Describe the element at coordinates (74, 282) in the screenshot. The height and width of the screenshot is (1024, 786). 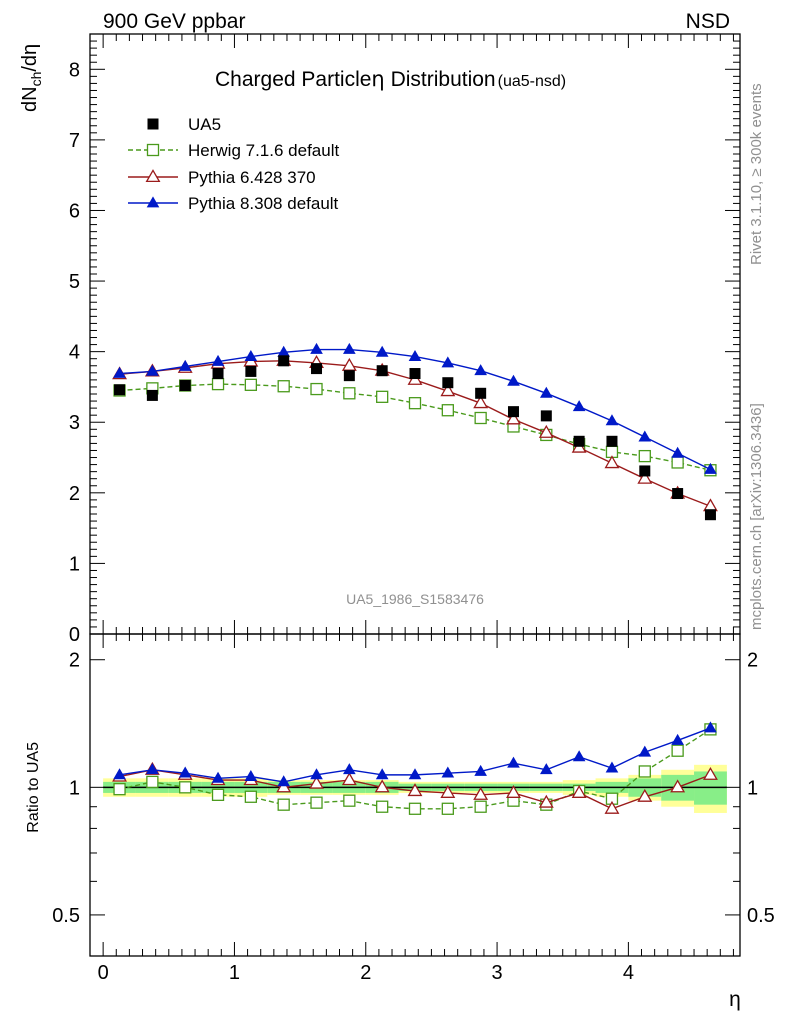
I see `main-y-tick-label: 5` at that location.